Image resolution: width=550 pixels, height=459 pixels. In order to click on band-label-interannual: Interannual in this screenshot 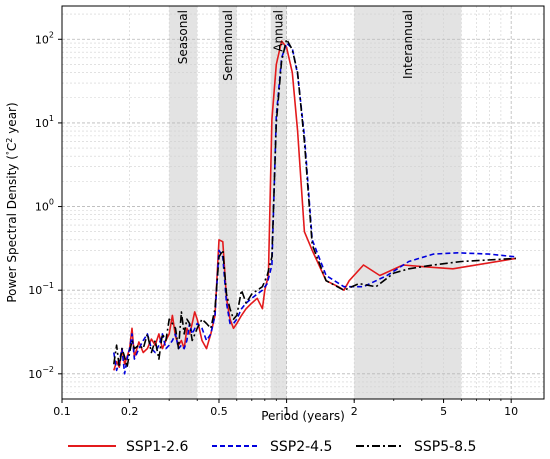, I will do `click(408, 44)`.